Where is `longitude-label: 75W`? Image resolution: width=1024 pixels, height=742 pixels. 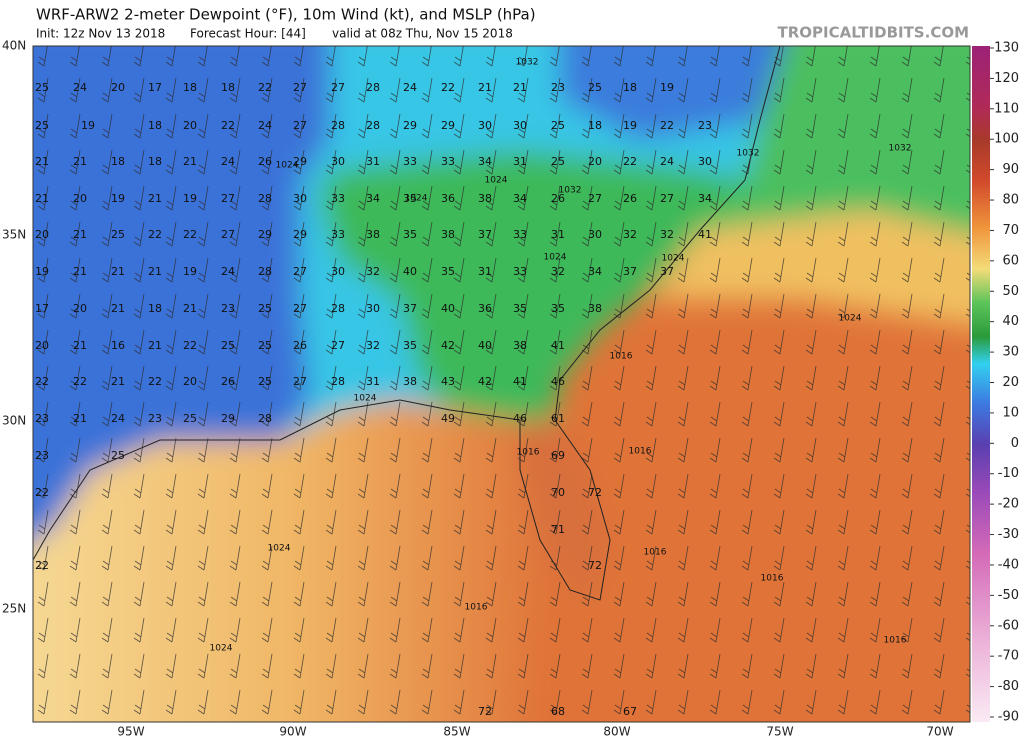 longitude-label: 75W is located at coordinates (779, 732).